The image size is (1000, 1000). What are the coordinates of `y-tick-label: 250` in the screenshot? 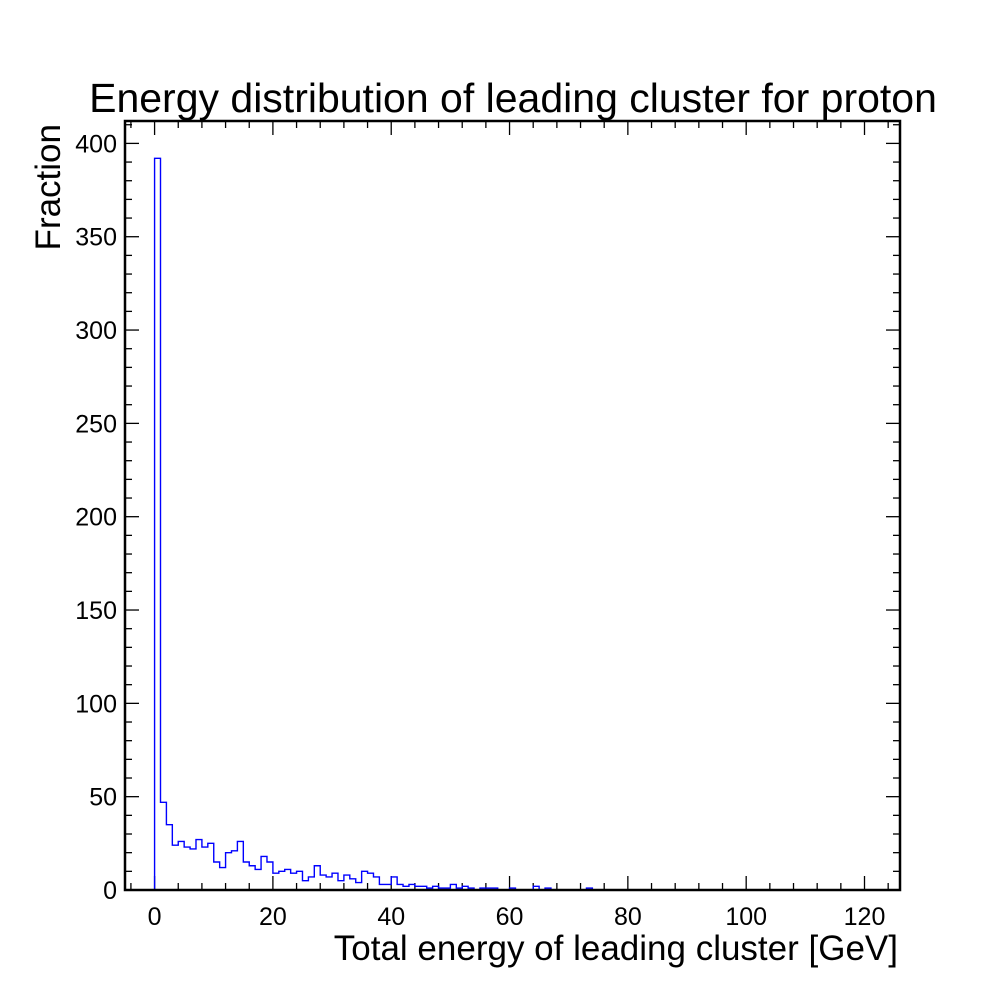 It's located at (96, 424).